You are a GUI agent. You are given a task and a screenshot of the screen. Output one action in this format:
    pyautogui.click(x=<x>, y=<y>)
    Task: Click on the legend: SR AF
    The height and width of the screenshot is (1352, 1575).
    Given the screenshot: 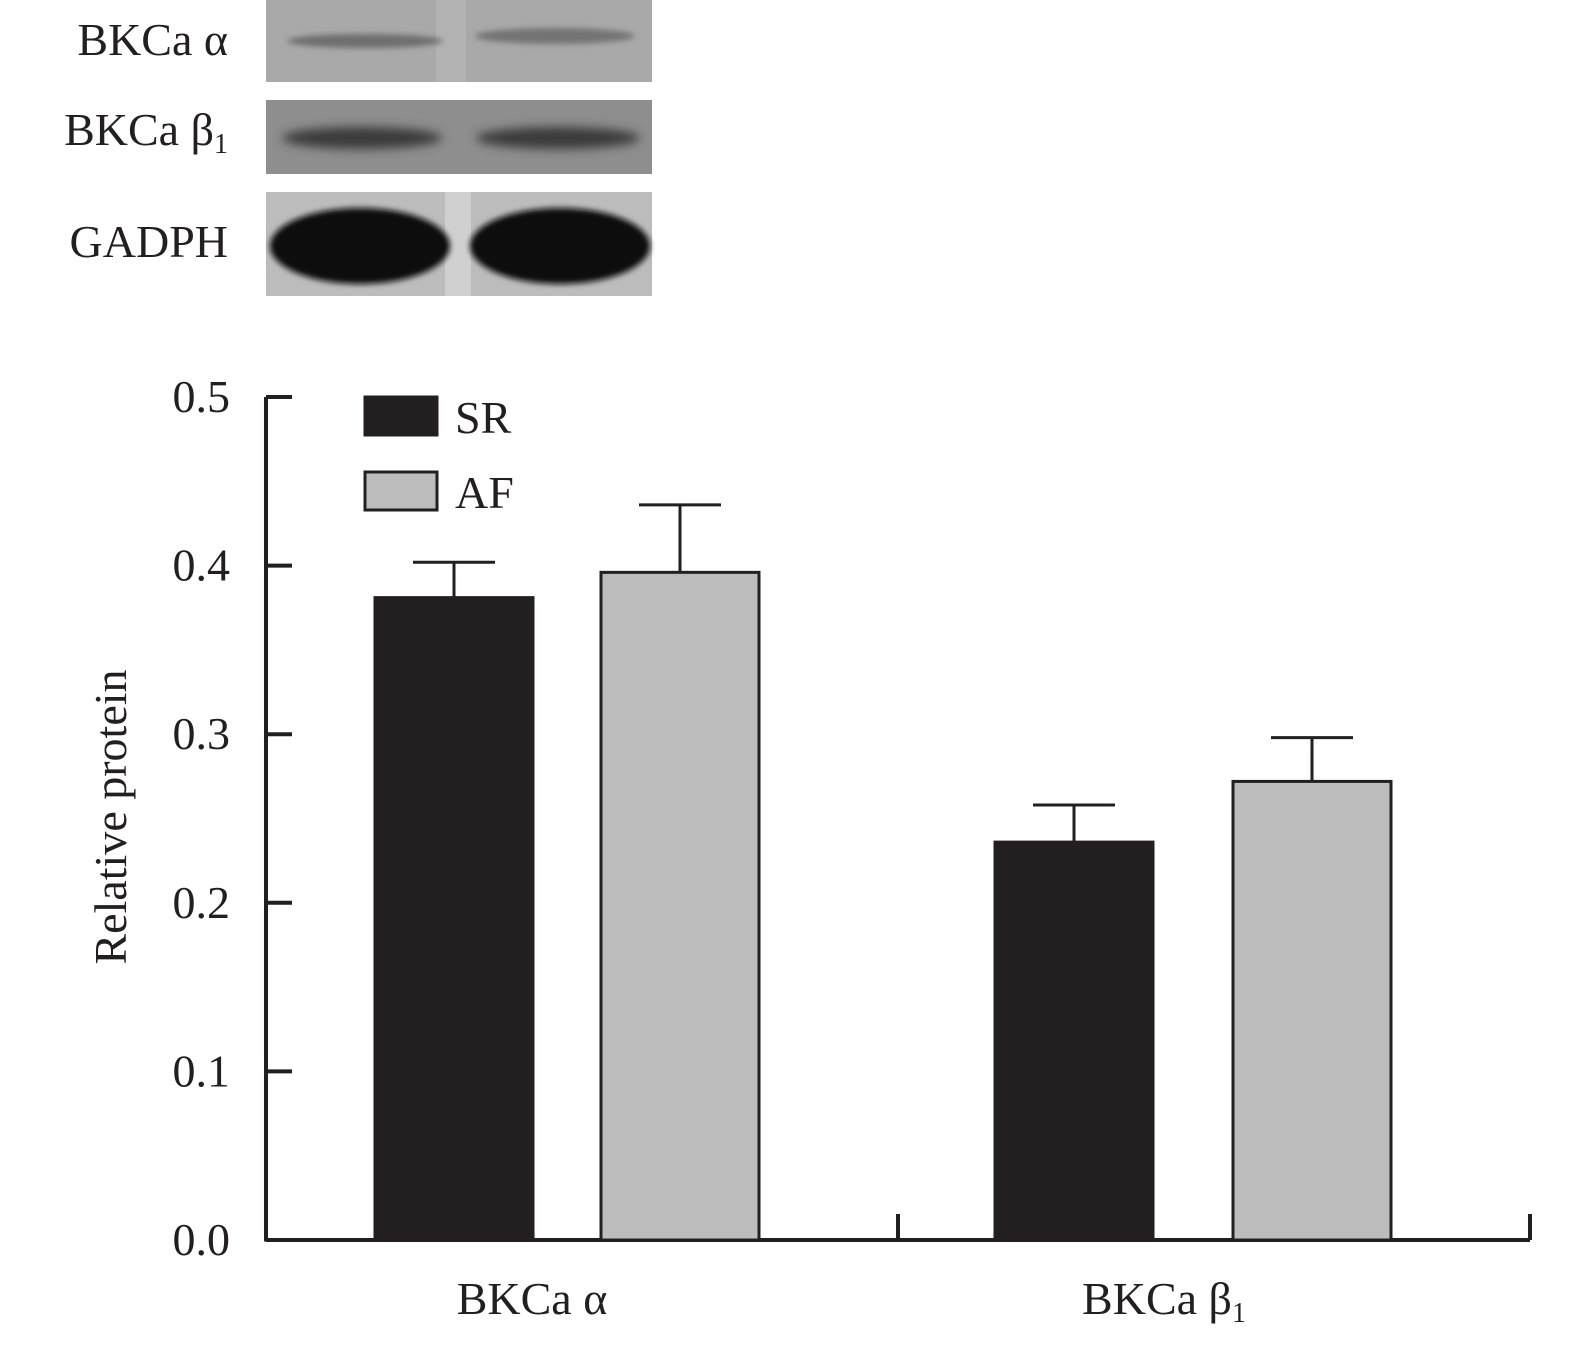 What is the action you would take?
    pyautogui.click(x=438, y=455)
    